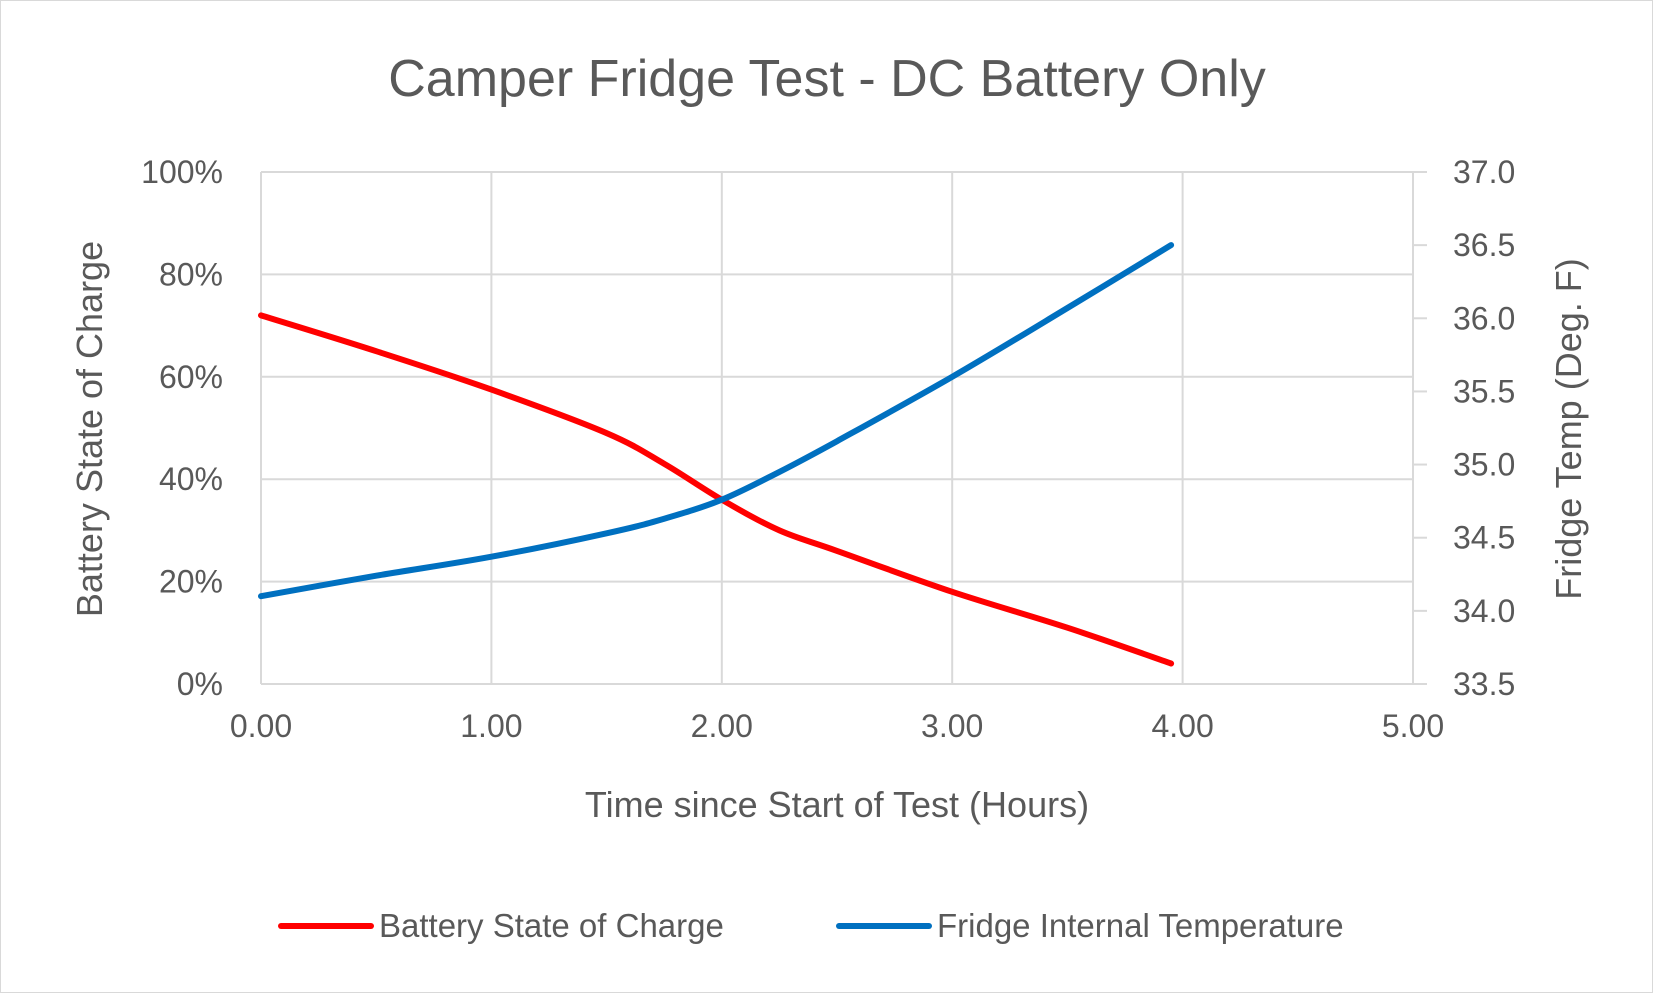  What do you see at coordinates (551, 925) in the screenshot?
I see `legend-label-battery: Battery State of Charge` at bounding box center [551, 925].